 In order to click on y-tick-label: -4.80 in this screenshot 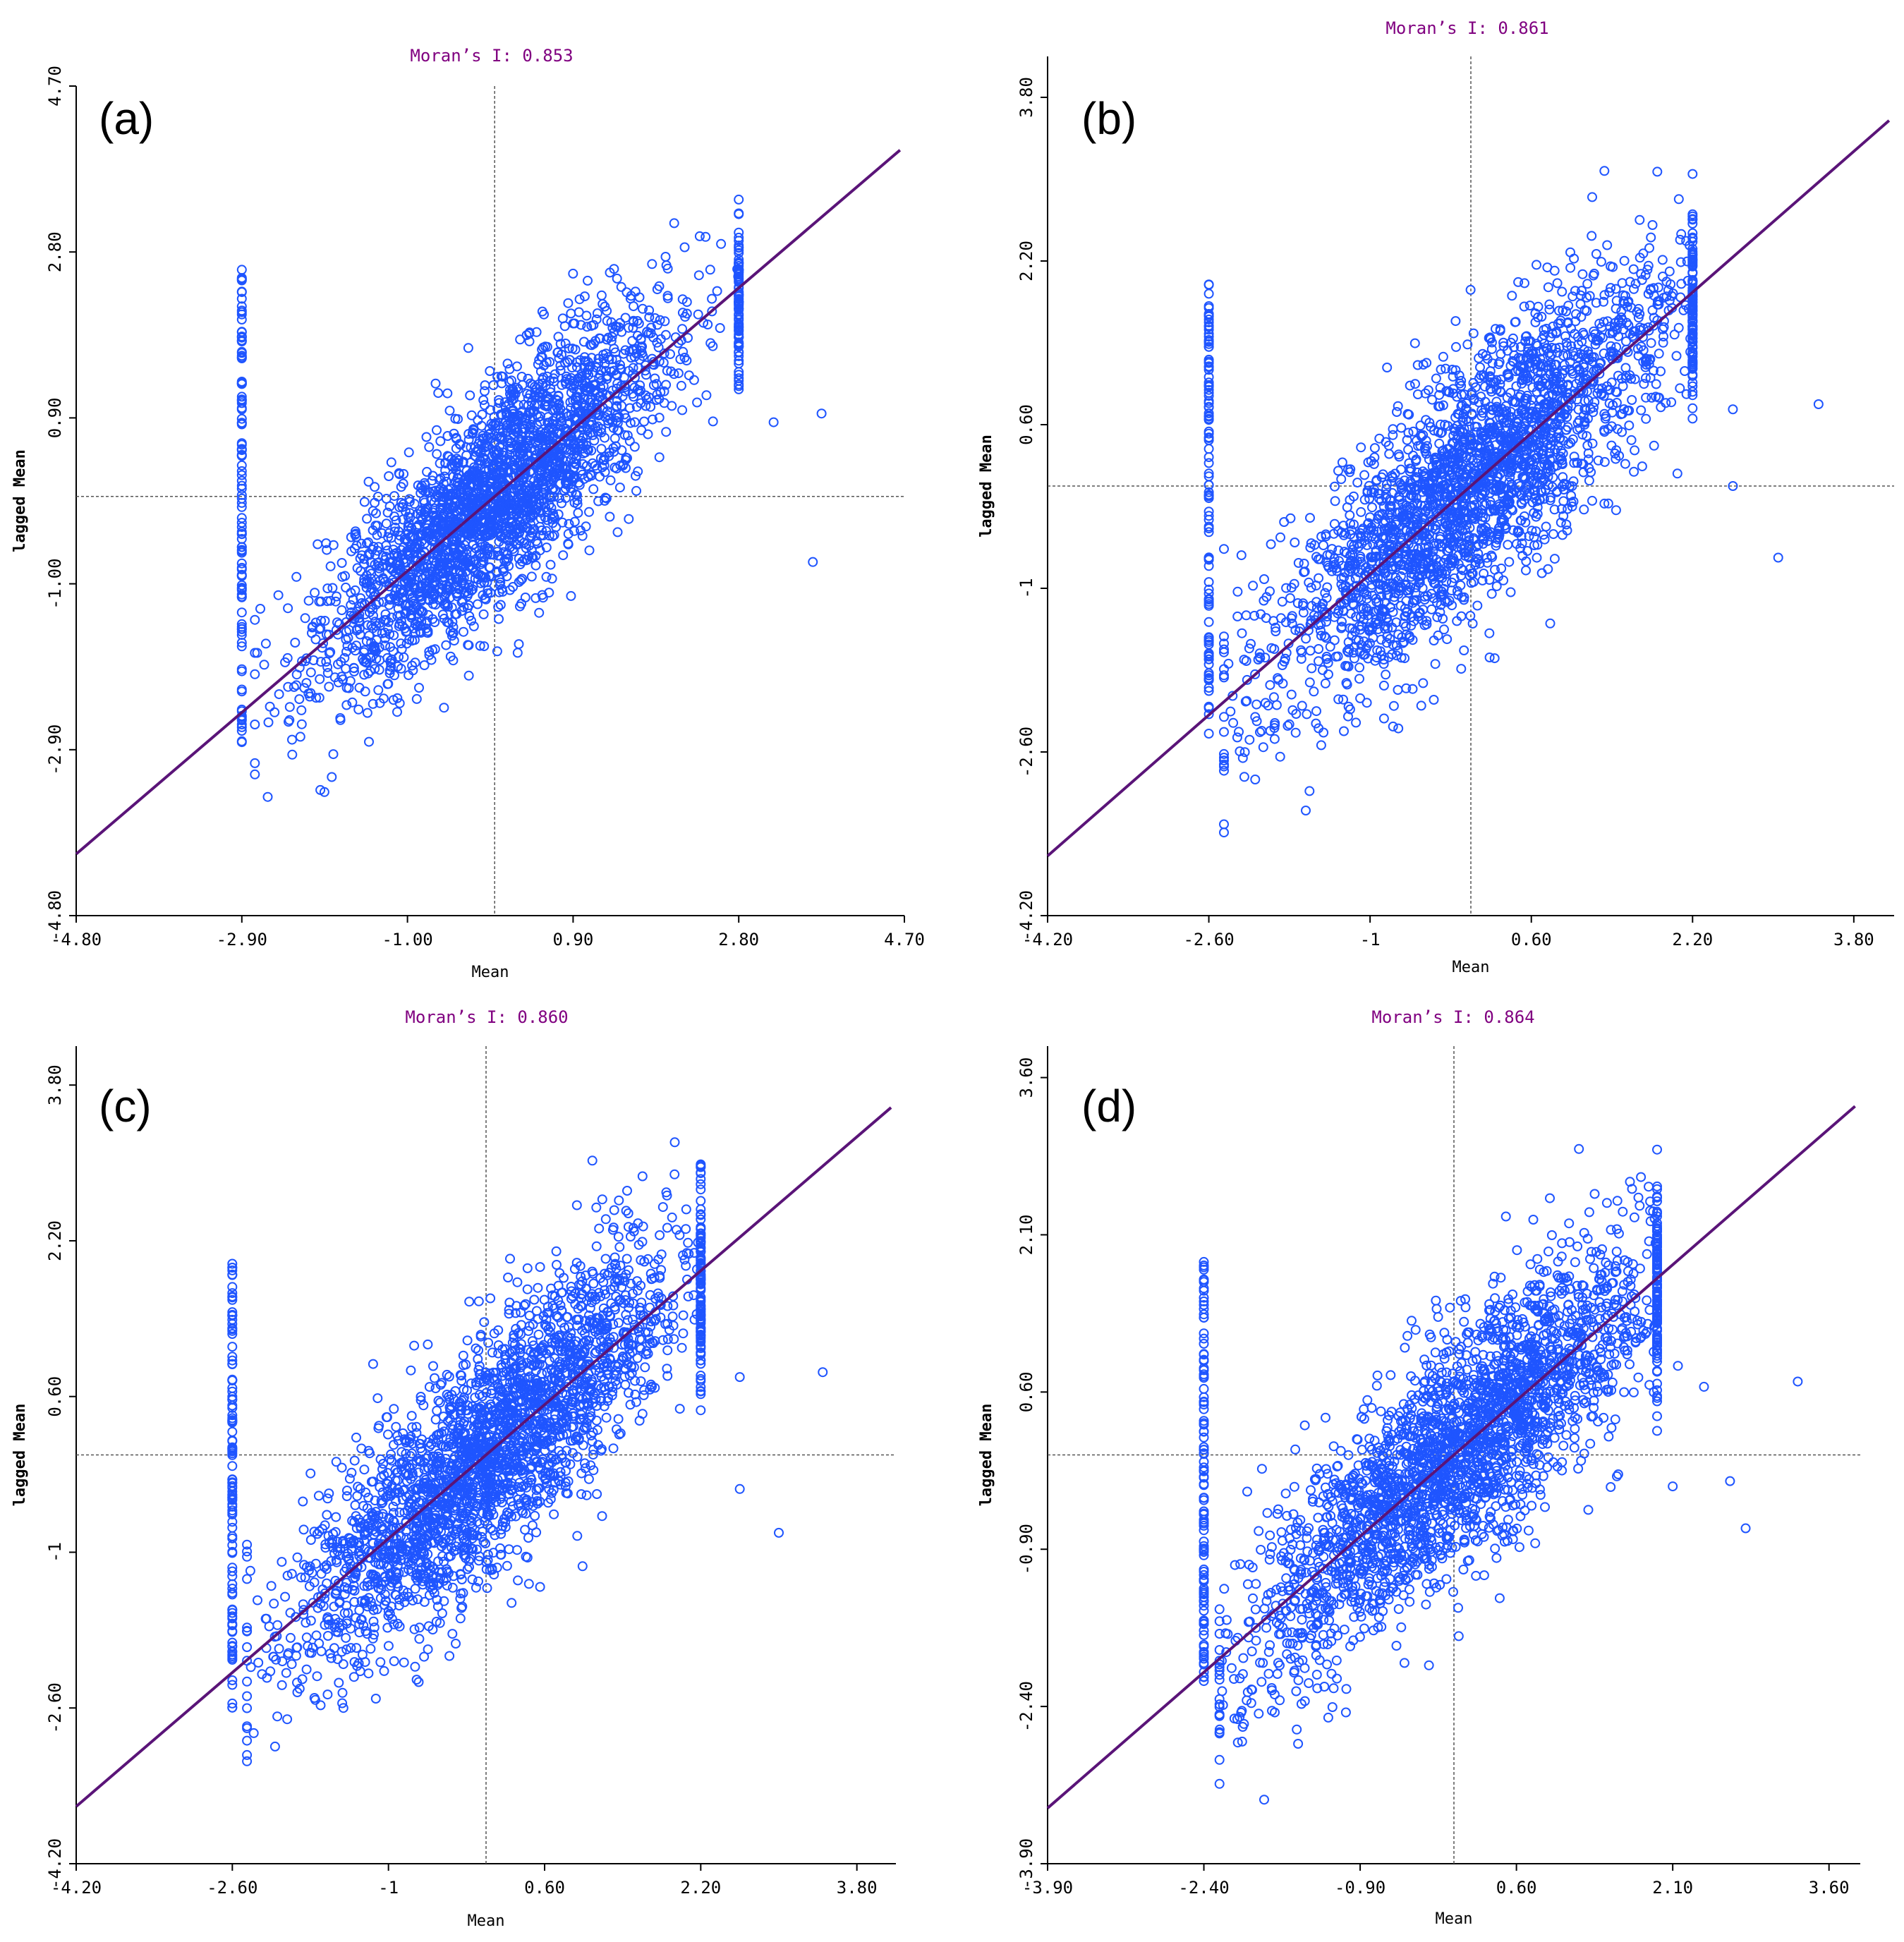, I will do `click(55, 915)`.